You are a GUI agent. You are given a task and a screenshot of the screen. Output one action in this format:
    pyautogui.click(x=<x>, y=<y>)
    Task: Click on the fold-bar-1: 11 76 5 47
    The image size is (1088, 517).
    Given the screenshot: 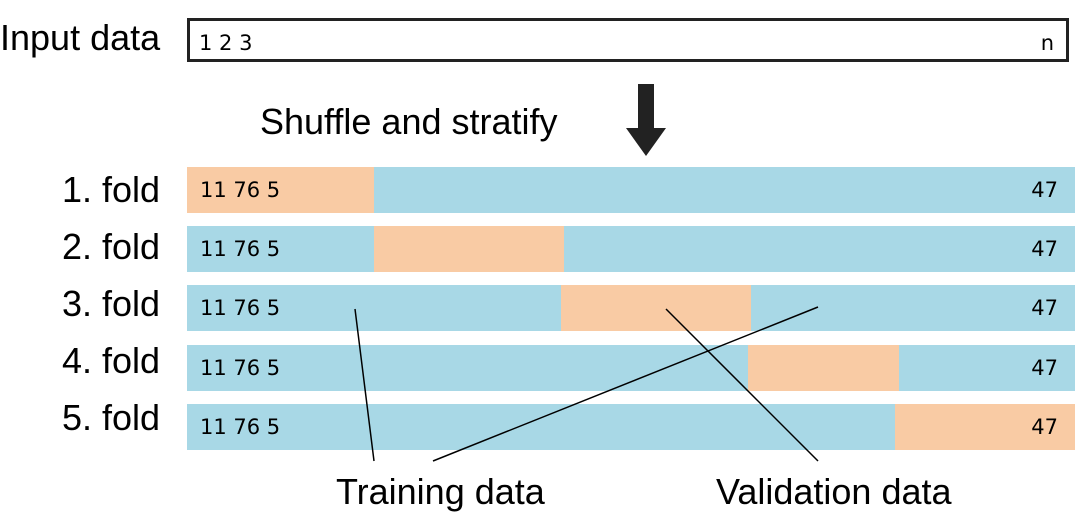 What is the action you would take?
    pyautogui.click(x=631, y=190)
    